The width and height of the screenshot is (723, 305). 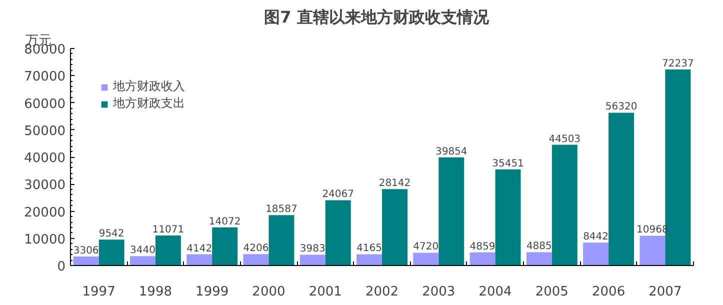 What do you see at coordinates (45, 131) in the screenshot?
I see `y-tick-label: 50000` at bounding box center [45, 131].